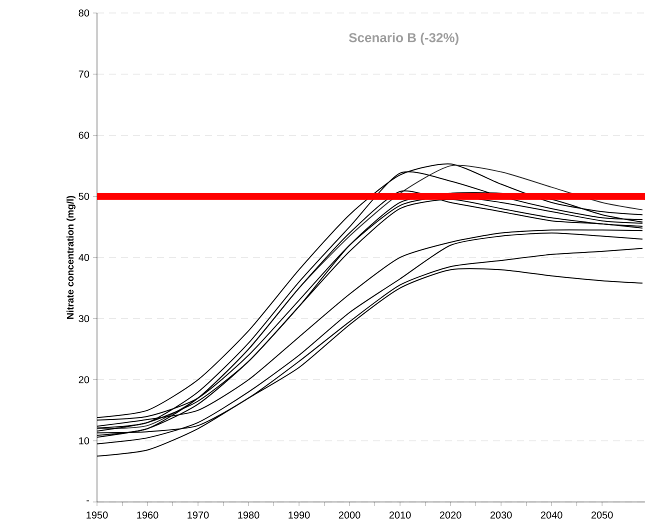 This screenshot has height=526, width=648. What do you see at coordinates (551, 515) in the screenshot?
I see `x-tick-label: 2040` at bounding box center [551, 515].